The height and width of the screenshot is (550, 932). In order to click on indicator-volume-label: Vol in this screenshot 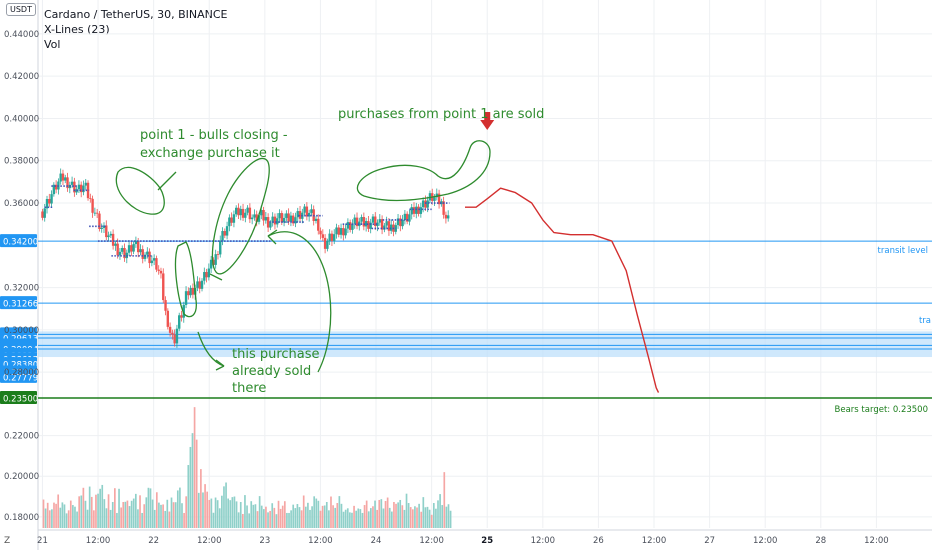, I will do `click(52, 44)`.